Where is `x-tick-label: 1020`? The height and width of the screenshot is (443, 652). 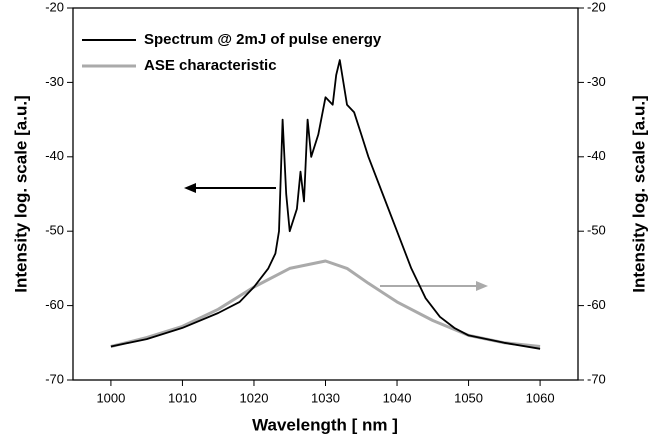 x-tick-label: 1020 is located at coordinates (254, 397).